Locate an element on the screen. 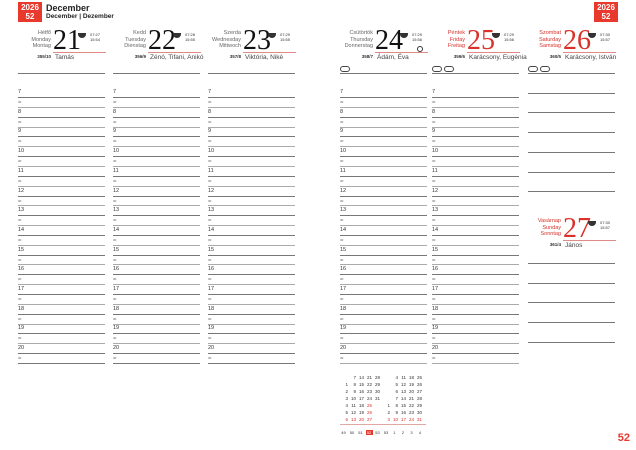 This screenshot has height=450, width=636. calendar-day: 18 is located at coordinates (411, 377).